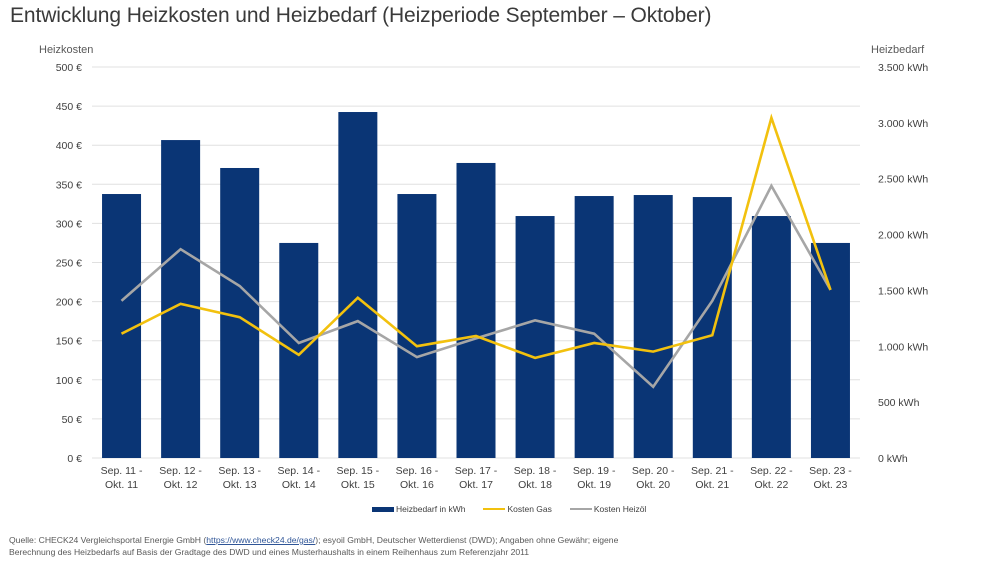  What do you see at coordinates (831, 485) in the screenshot?
I see `category-label: Okt. 23` at bounding box center [831, 485].